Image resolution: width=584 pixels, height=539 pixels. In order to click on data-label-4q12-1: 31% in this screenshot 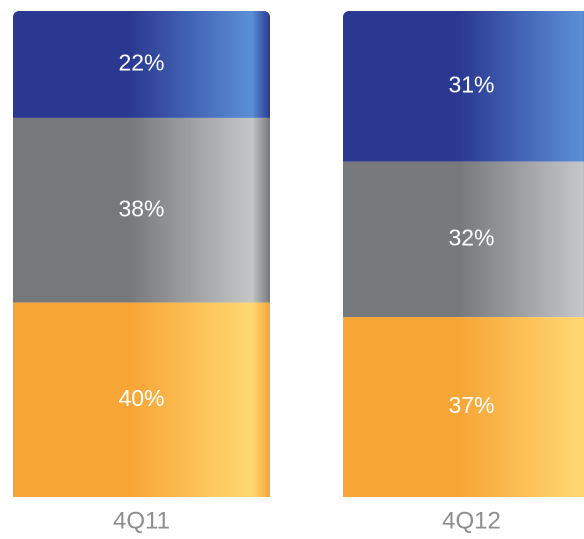, I will do `click(471, 84)`.